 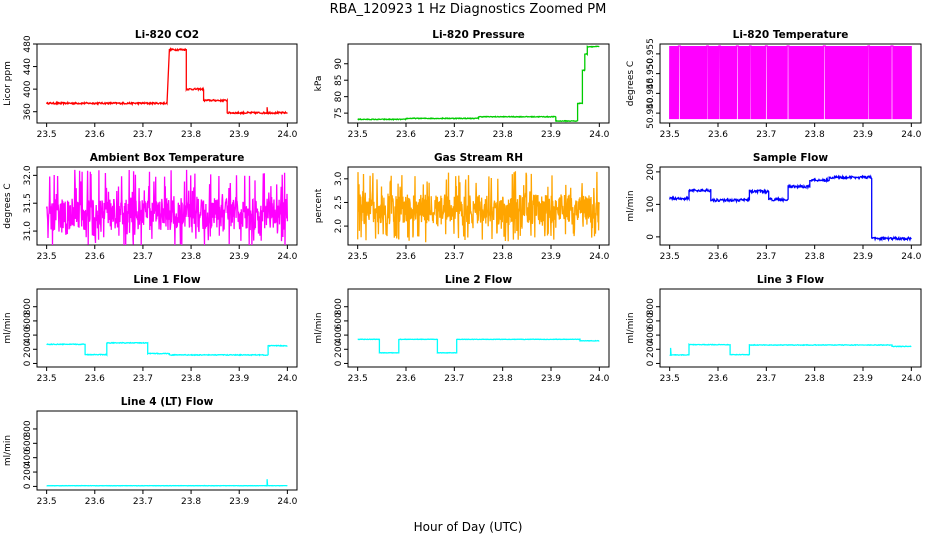 What do you see at coordinates (651, 94) in the screenshot?
I see `y-tick-label: 50.945` at bounding box center [651, 94].